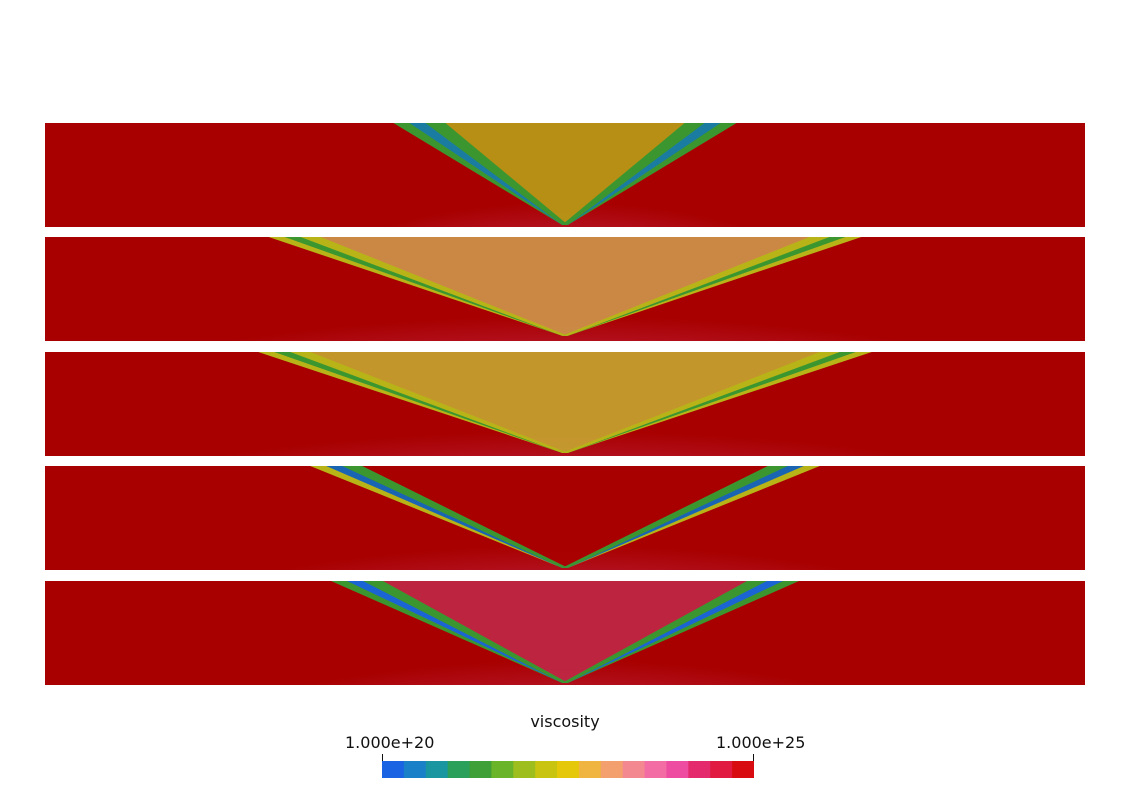  Describe the element at coordinates (382, 758) in the screenshot. I see `colorbar-min-tick` at that location.